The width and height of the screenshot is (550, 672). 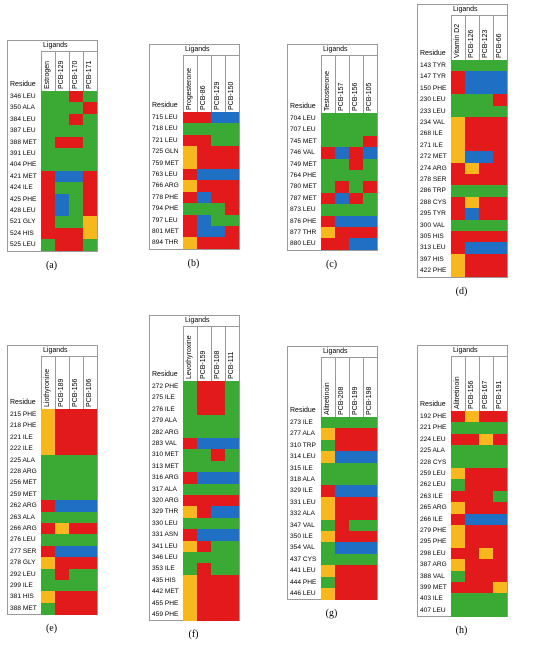 What do you see at coordinates (303, 118) in the screenshot?
I see `residue-label: 704 LEU` at bounding box center [303, 118].